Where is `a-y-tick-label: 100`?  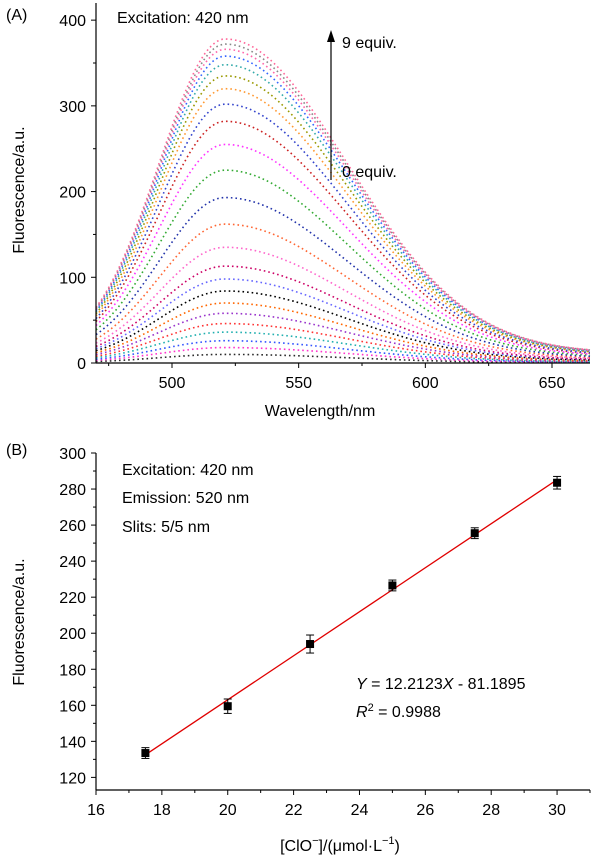 a-y-tick-label: 100 is located at coordinates (72, 278).